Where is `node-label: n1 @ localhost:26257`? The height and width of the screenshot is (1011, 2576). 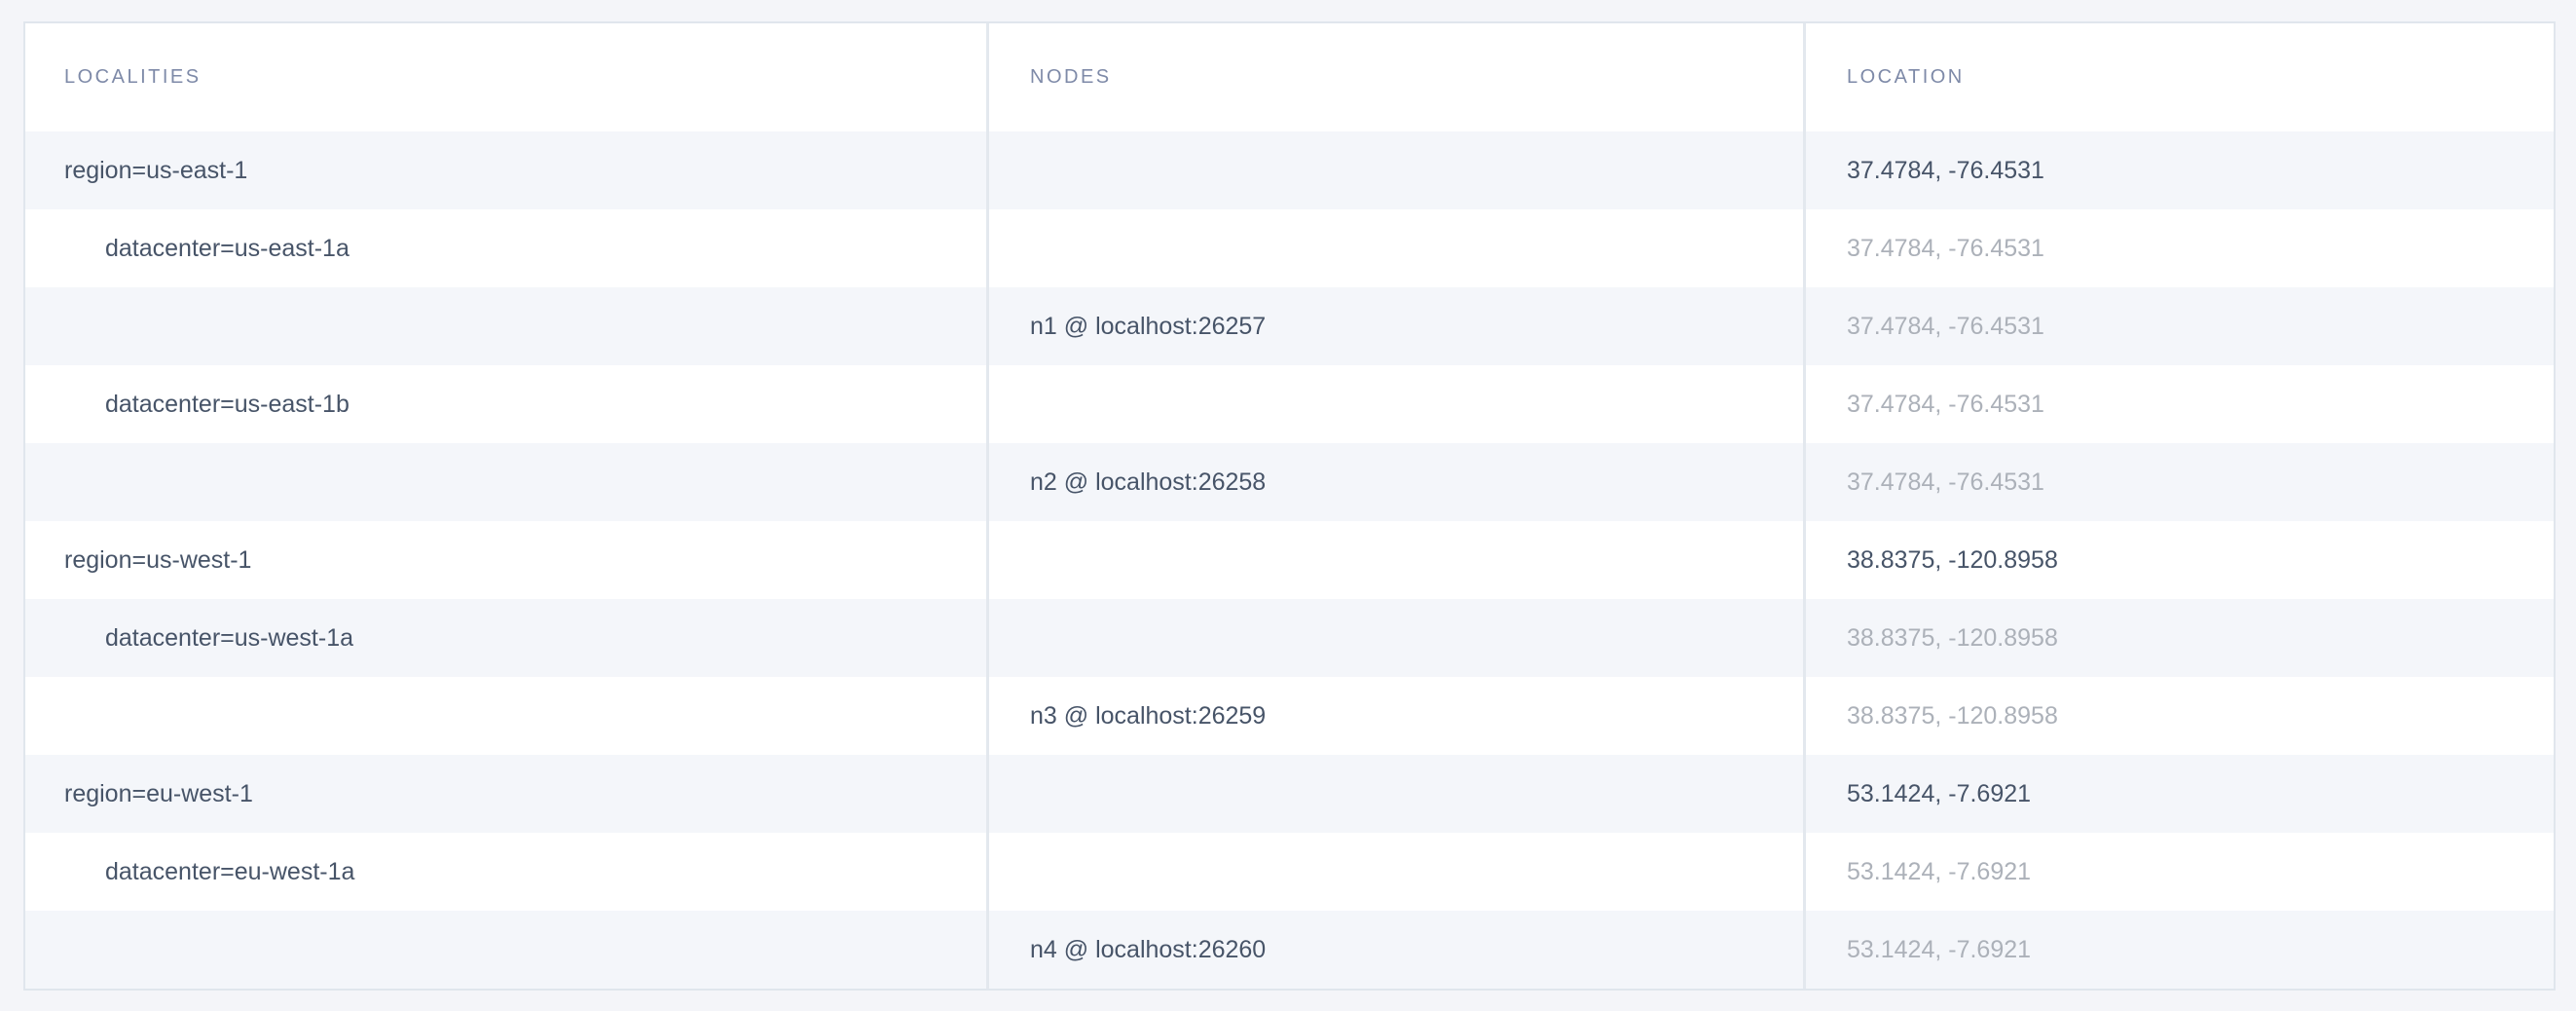 node-label: n1 @ localhost:26257 is located at coordinates (1148, 326).